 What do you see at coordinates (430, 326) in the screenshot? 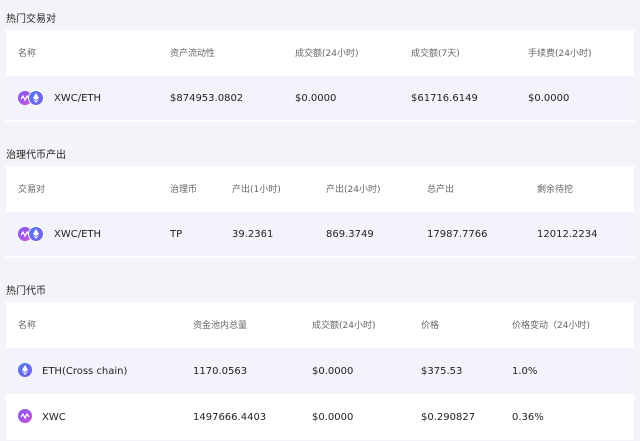
I see `col-price: 价格` at bounding box center [430, 326].